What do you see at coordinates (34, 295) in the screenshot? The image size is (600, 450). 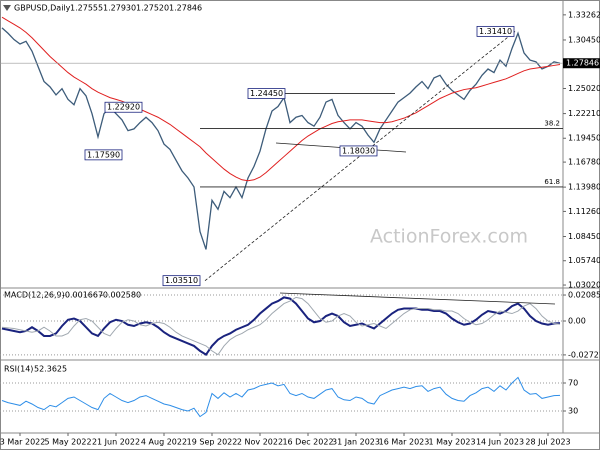 I see `macd-title: MACD(12,26,9)` at bounding box center [34, 295].